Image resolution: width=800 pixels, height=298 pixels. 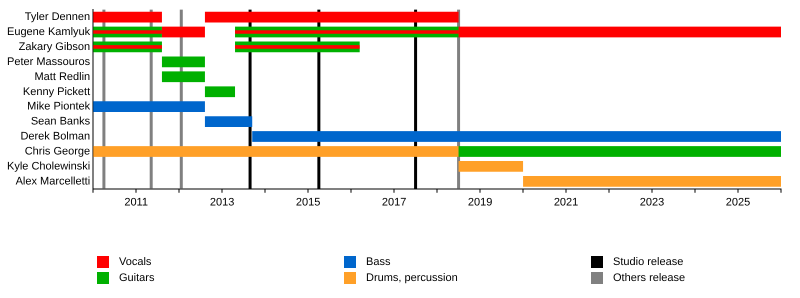 I want to click on x-tick-label: 2017, so click(x=394, y=202).